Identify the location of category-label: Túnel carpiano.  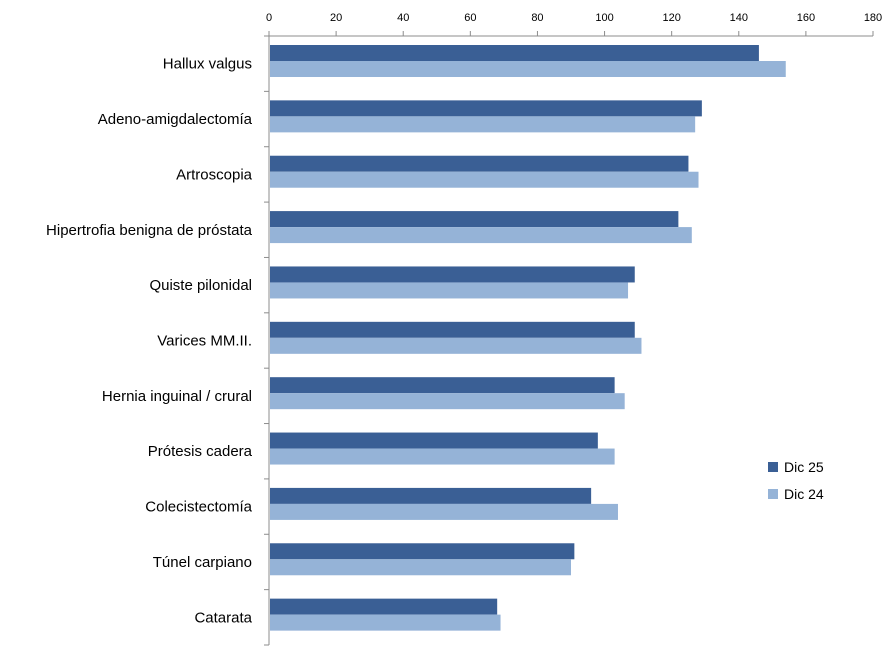
(202, 562).